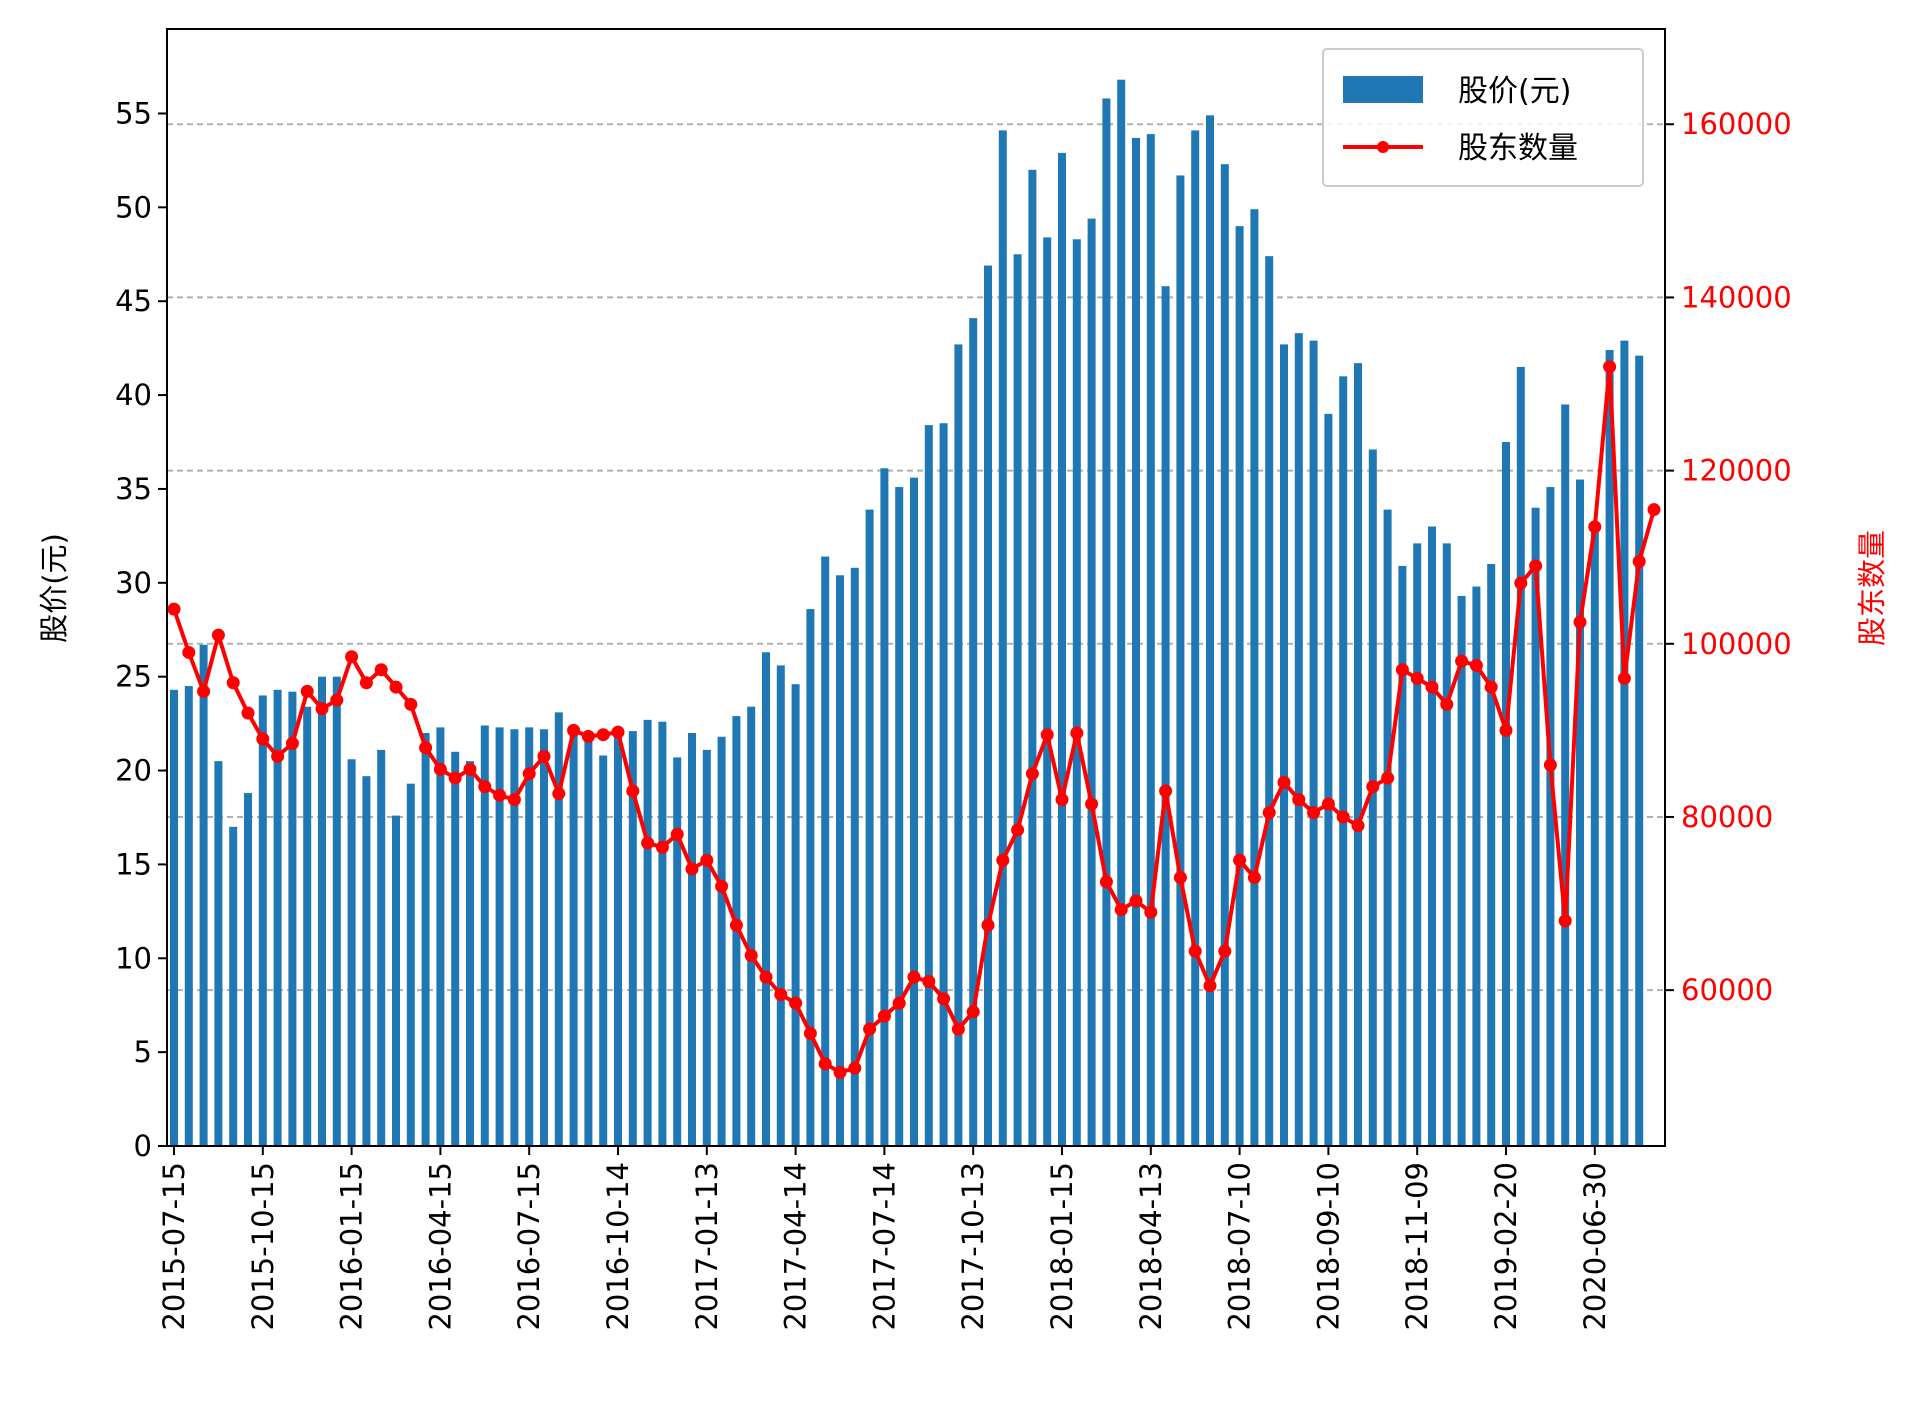  Describe the element at coordinates (133, 771) in the screenshot. I see `left-tick-label-4: 20` at that location.